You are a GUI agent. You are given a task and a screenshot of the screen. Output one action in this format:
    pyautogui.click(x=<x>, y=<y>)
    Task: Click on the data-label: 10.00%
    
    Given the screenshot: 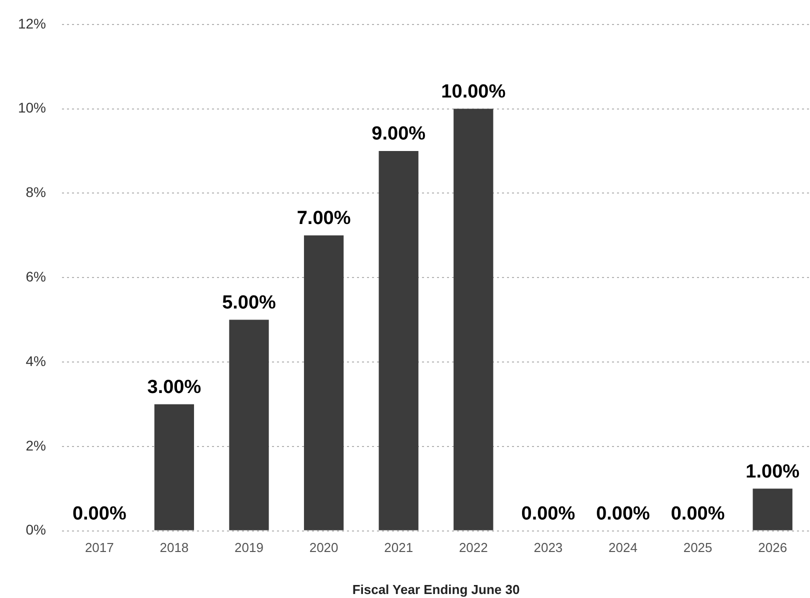 What is the action you would take?
    pyautogui.click(x=473, y=92)
    